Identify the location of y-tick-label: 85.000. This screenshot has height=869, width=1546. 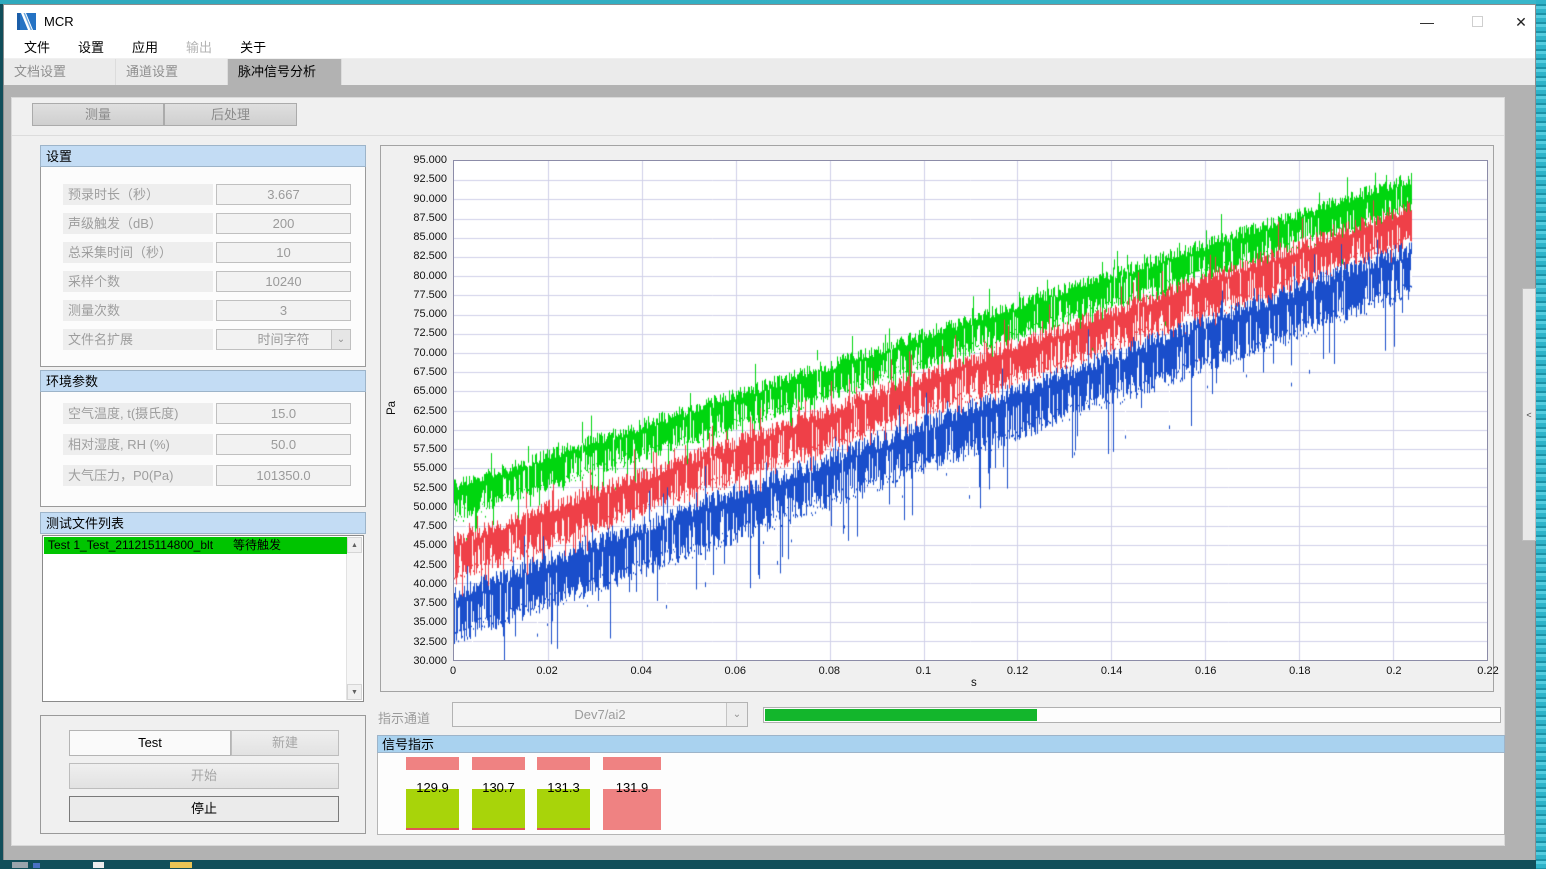
(430, 237).